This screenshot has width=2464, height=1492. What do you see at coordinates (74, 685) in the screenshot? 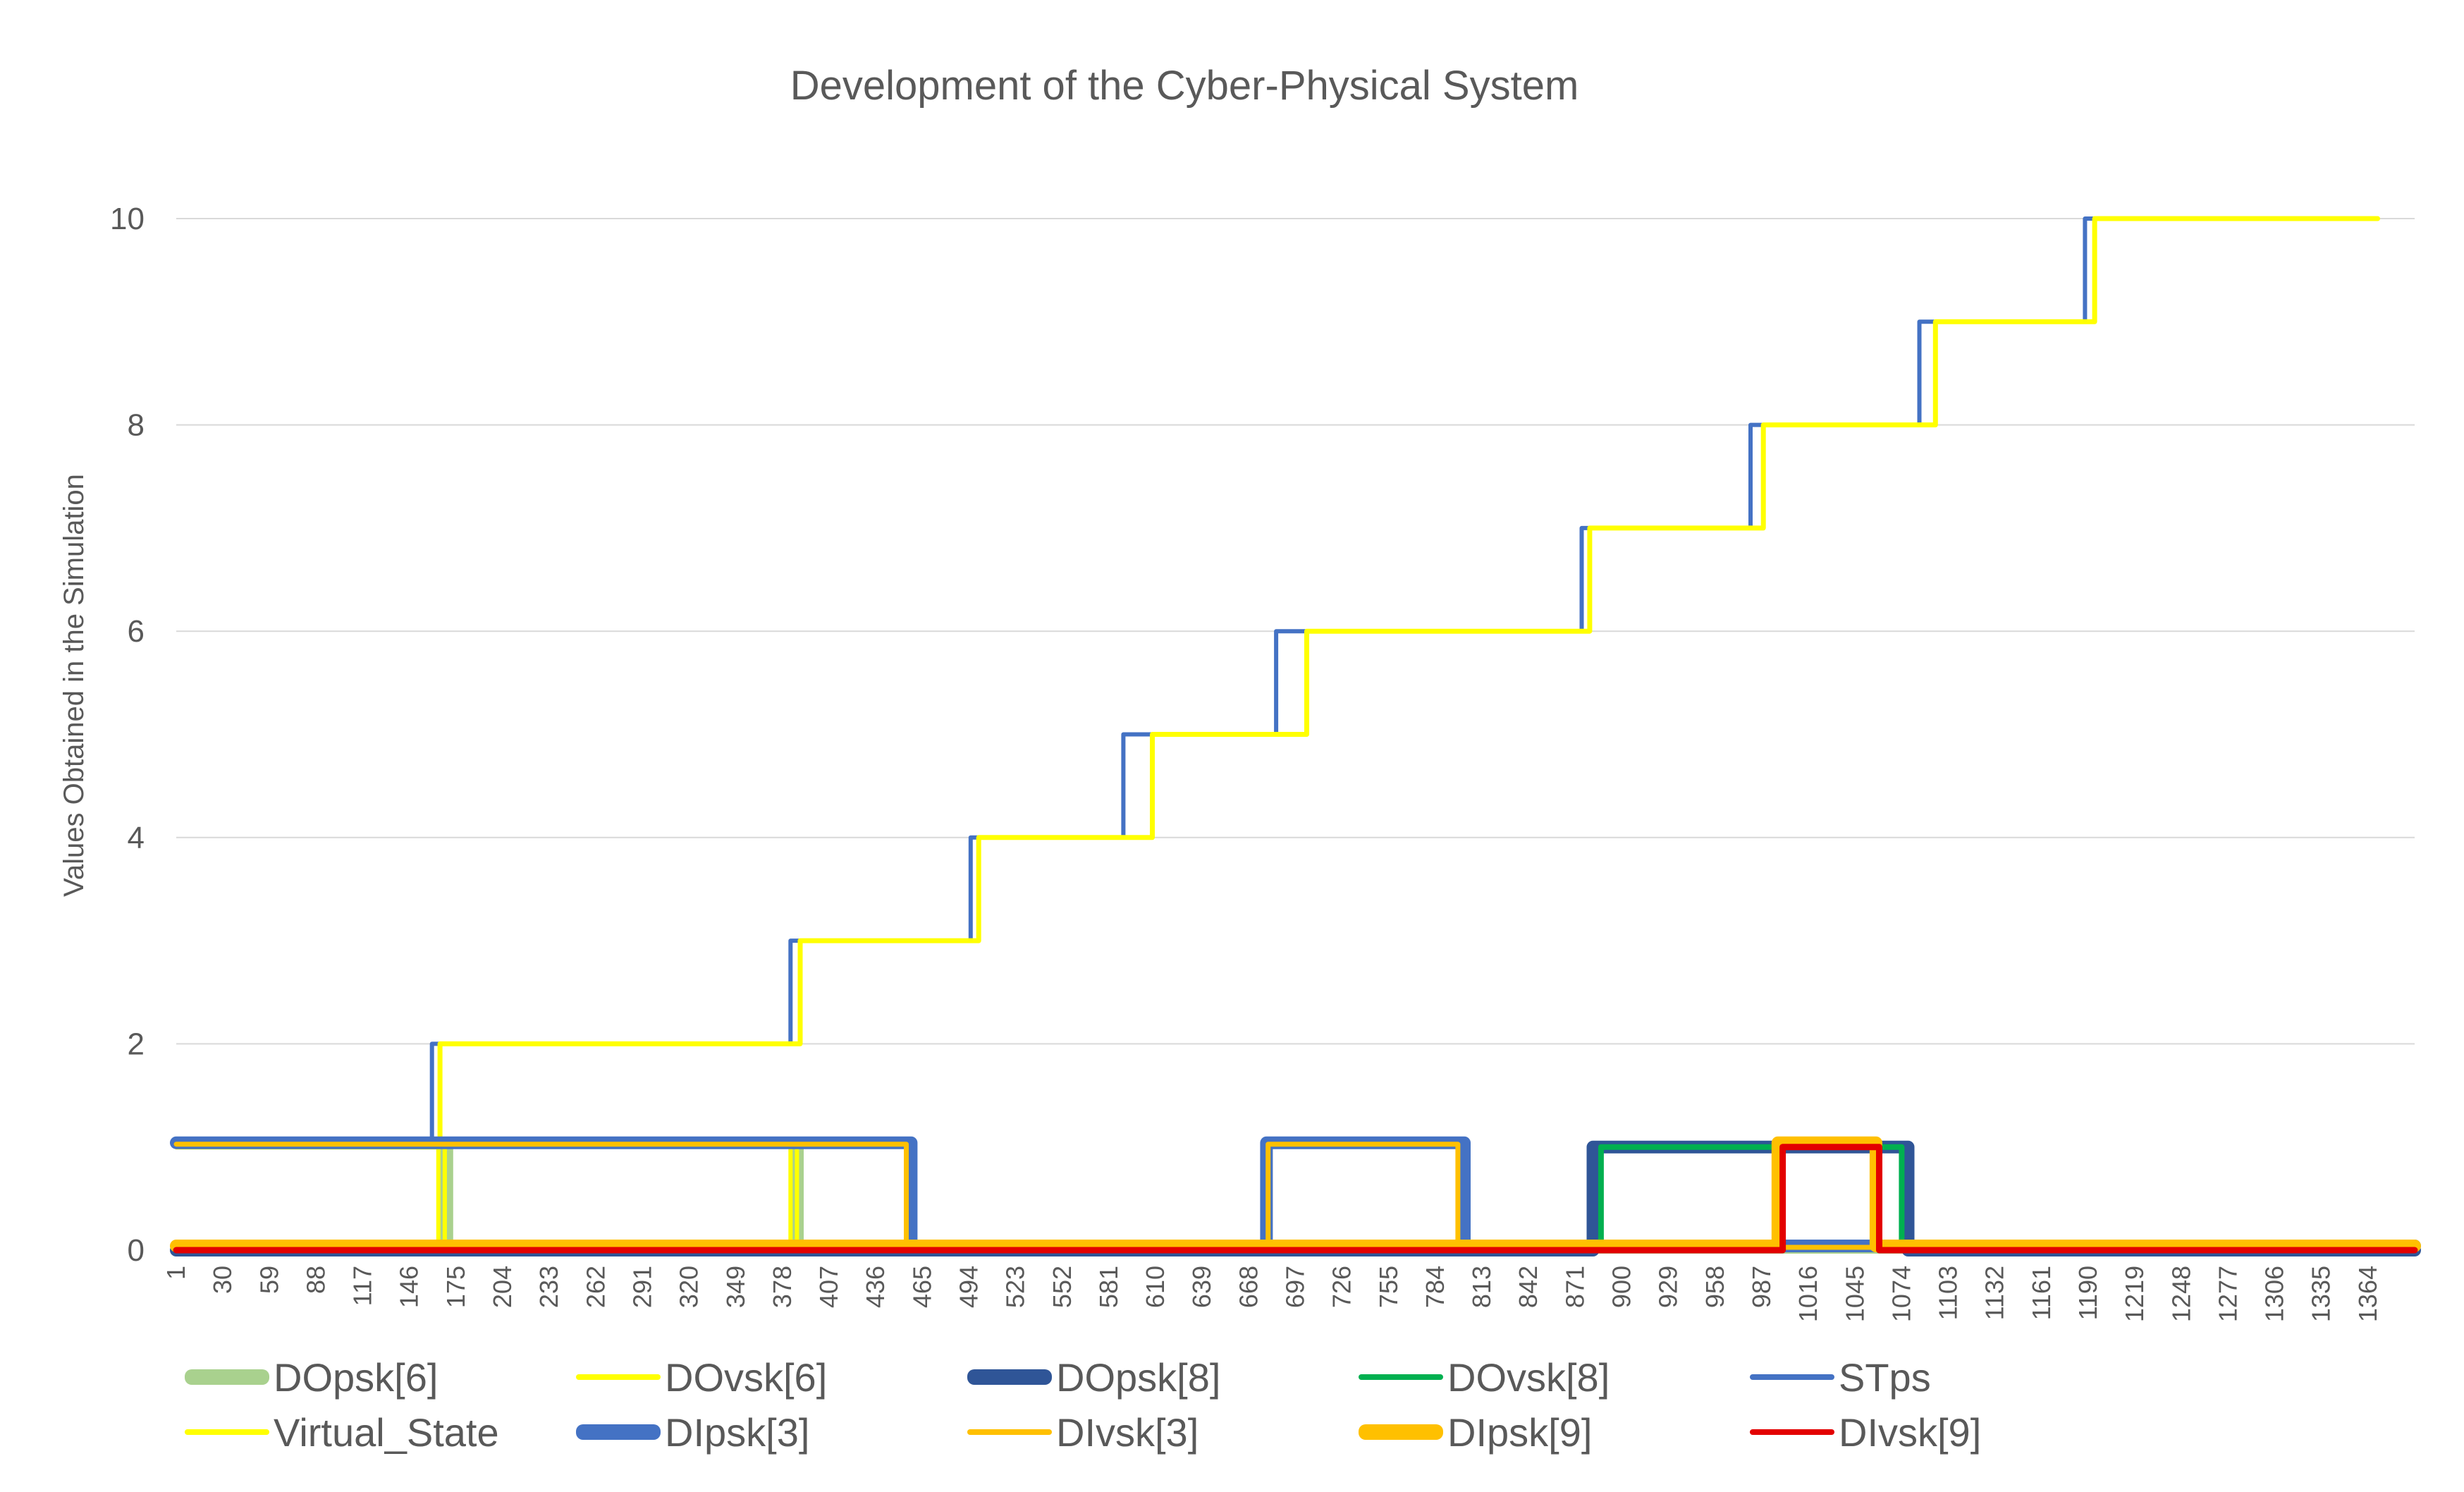
I see `y-axis-label: Values Obtained in the Simulation` at bounding box center [74, 685].